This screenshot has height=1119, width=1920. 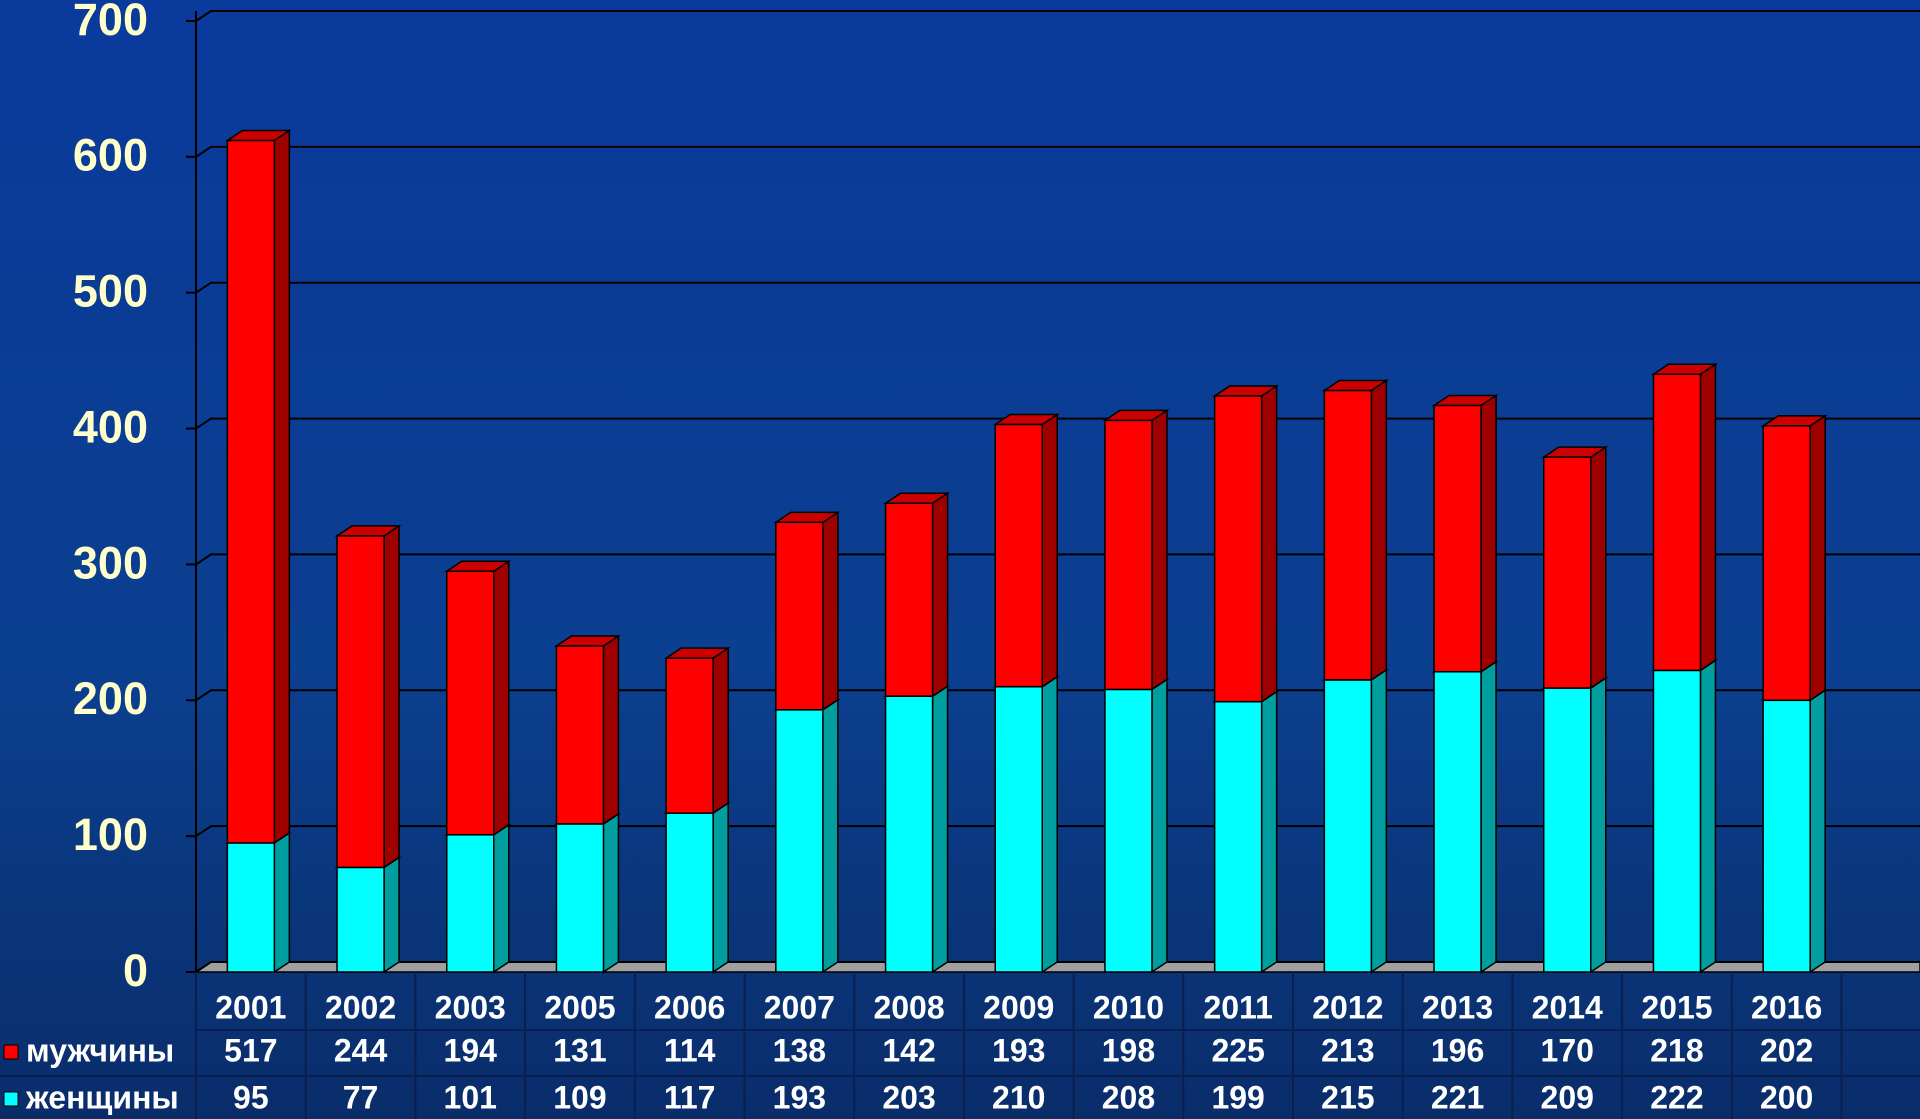 What do you see at coordinates (470, 1097) in the screenshot?
I see `table-value: 101` at bounding box center [470, 1097].